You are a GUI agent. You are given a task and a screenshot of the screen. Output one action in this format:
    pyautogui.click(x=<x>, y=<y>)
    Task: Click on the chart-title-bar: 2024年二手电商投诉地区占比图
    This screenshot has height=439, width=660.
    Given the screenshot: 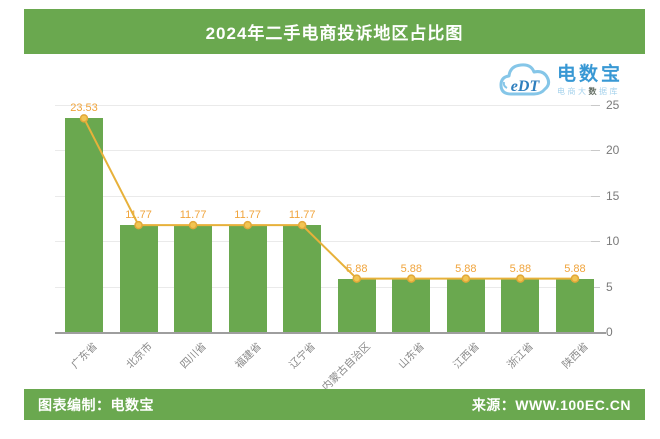 What is the action you would take?
    pyautogui.click(x=334, y=31)
    